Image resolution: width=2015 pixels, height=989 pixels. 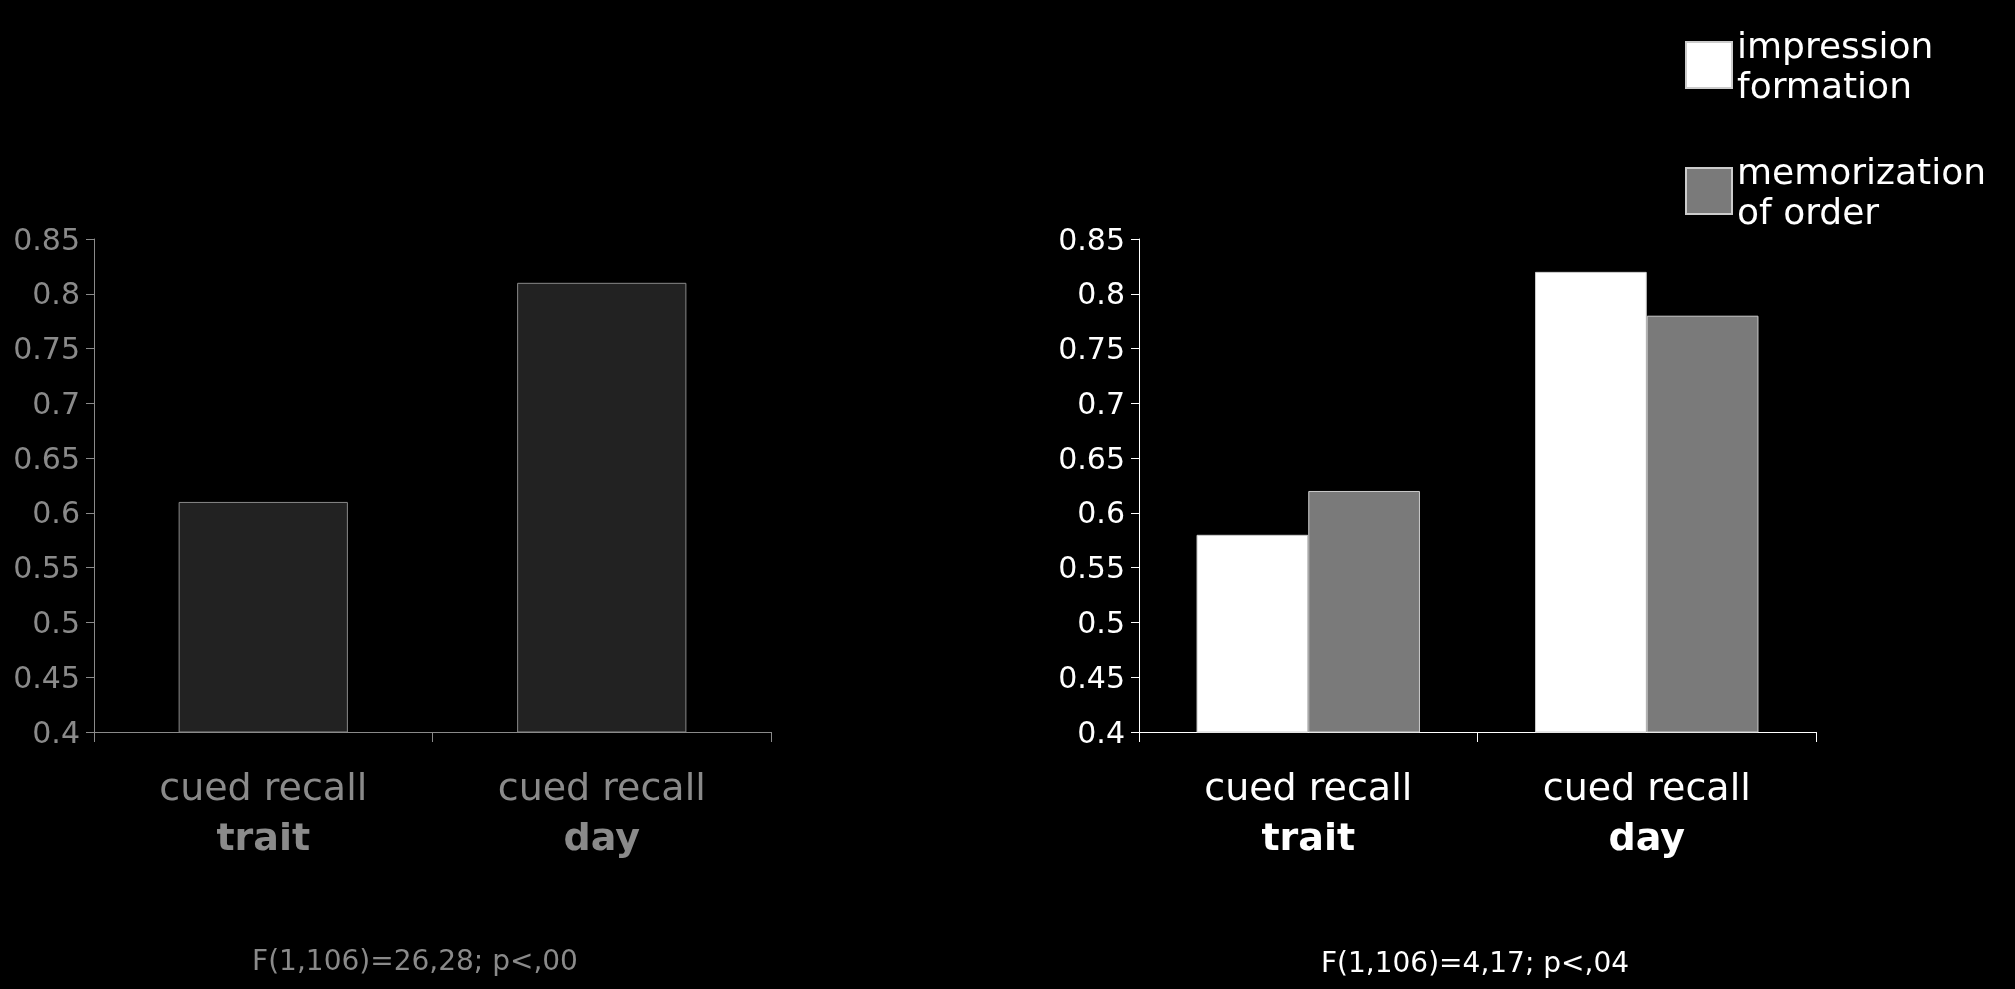 What do you see at coordinates (1841, 65) in the screenshot?
I see `legend-label: impression formation` at bounding box center [1841, 65].